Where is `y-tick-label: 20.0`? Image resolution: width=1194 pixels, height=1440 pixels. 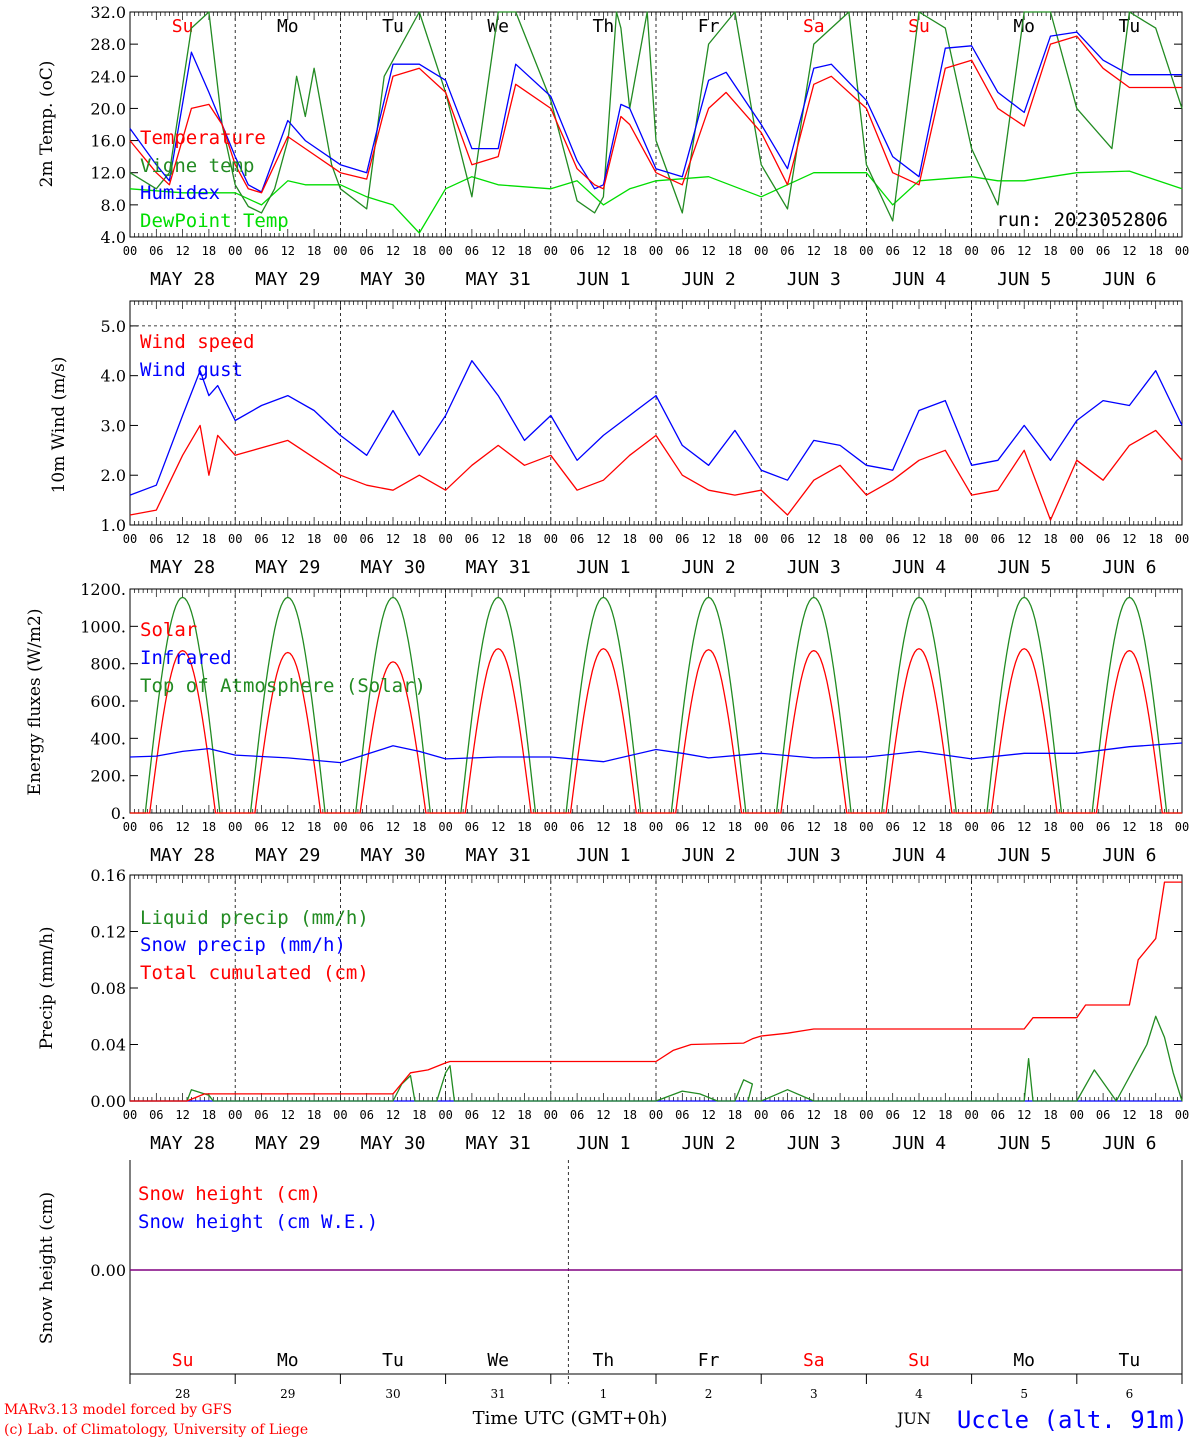
y-tick-label: 20.0 is located at coordinates (108, 108).